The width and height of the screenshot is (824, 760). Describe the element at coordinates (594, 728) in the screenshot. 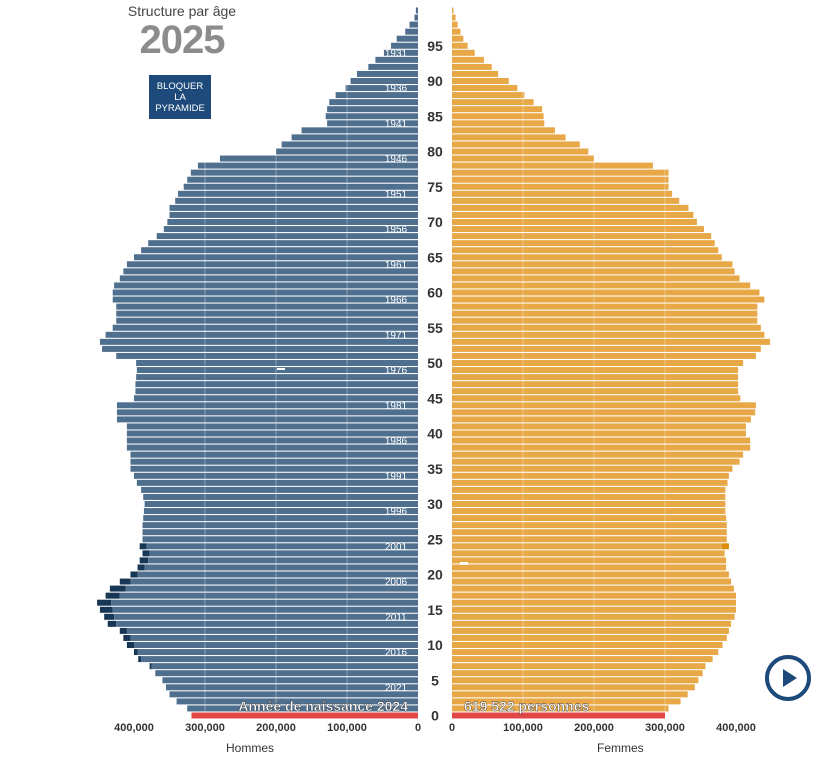

I see `x-tick-label-women: 200,000` at that location.